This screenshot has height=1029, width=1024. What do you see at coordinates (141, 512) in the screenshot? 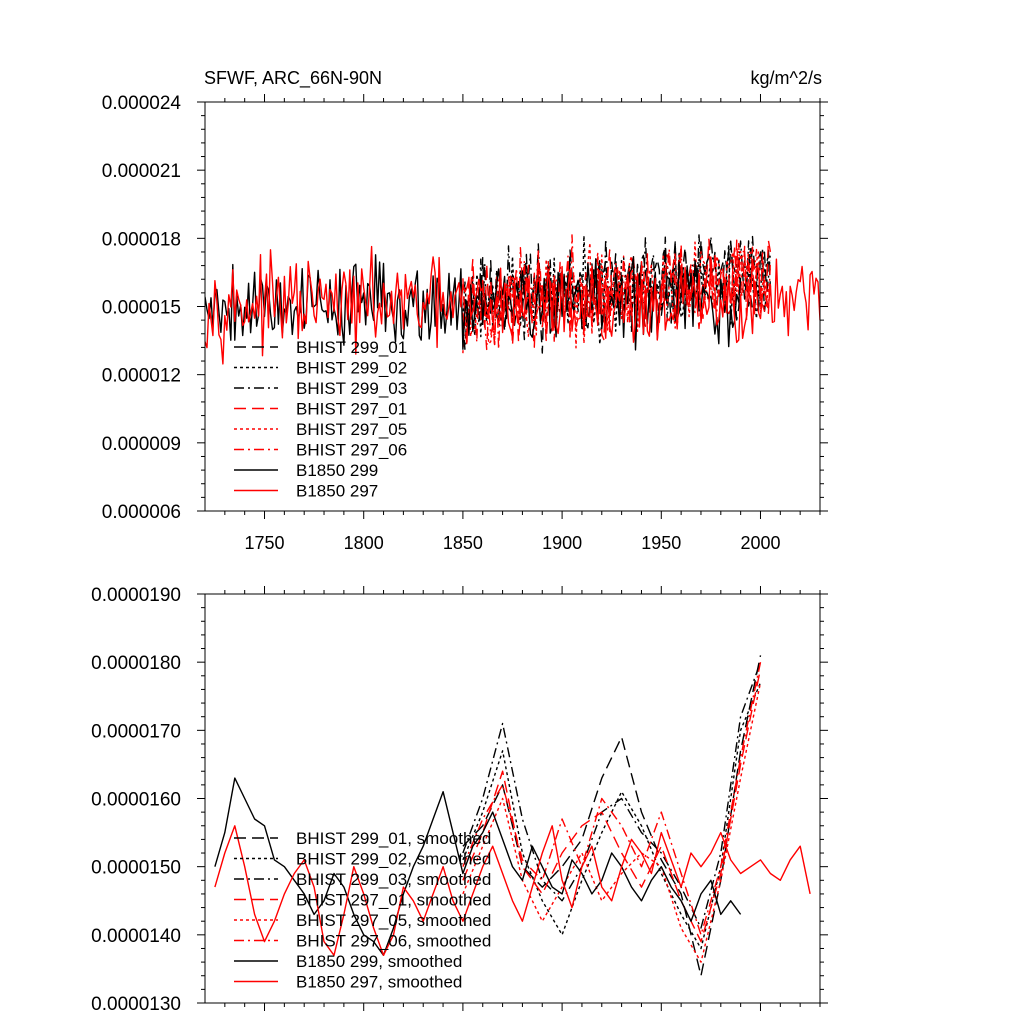
I see `y-tick-label: 0.000006` at bounding box center [141, 512].